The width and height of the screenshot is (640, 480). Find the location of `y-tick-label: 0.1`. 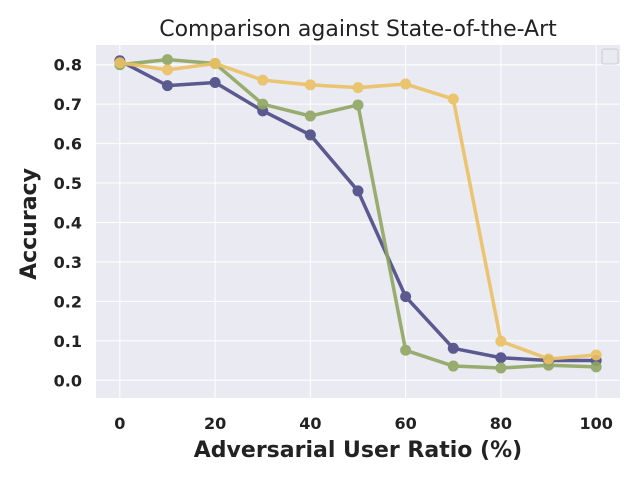

y-tick-label: 0.1 is located at coordinates (68, 341).